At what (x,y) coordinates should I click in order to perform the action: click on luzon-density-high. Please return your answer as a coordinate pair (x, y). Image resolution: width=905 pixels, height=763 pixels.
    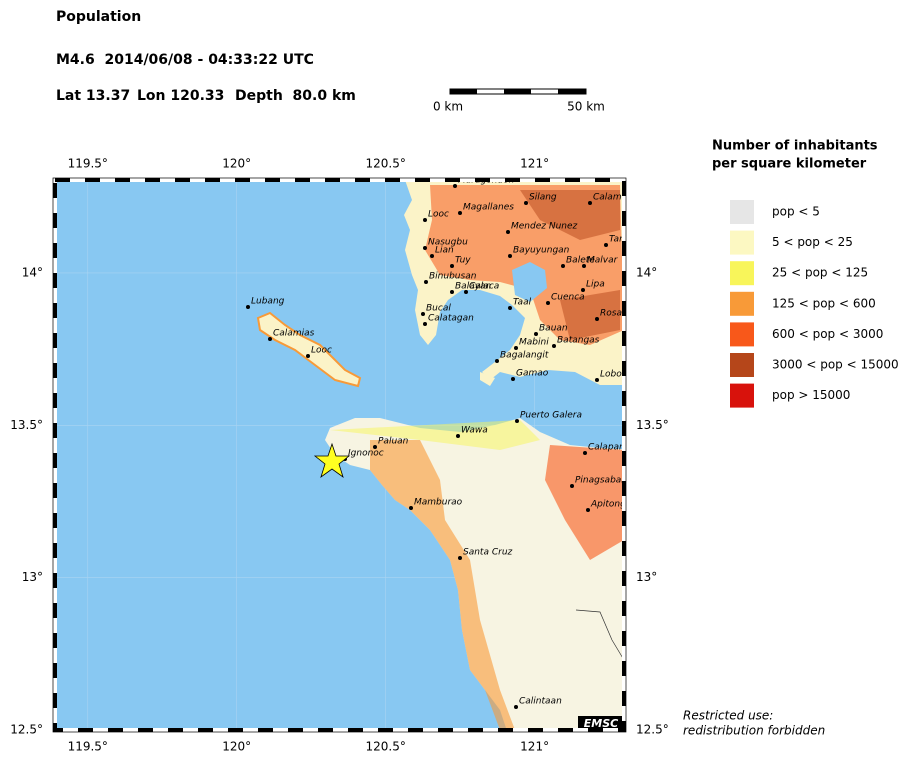
    Looking at the image, I should click on (570, 265).